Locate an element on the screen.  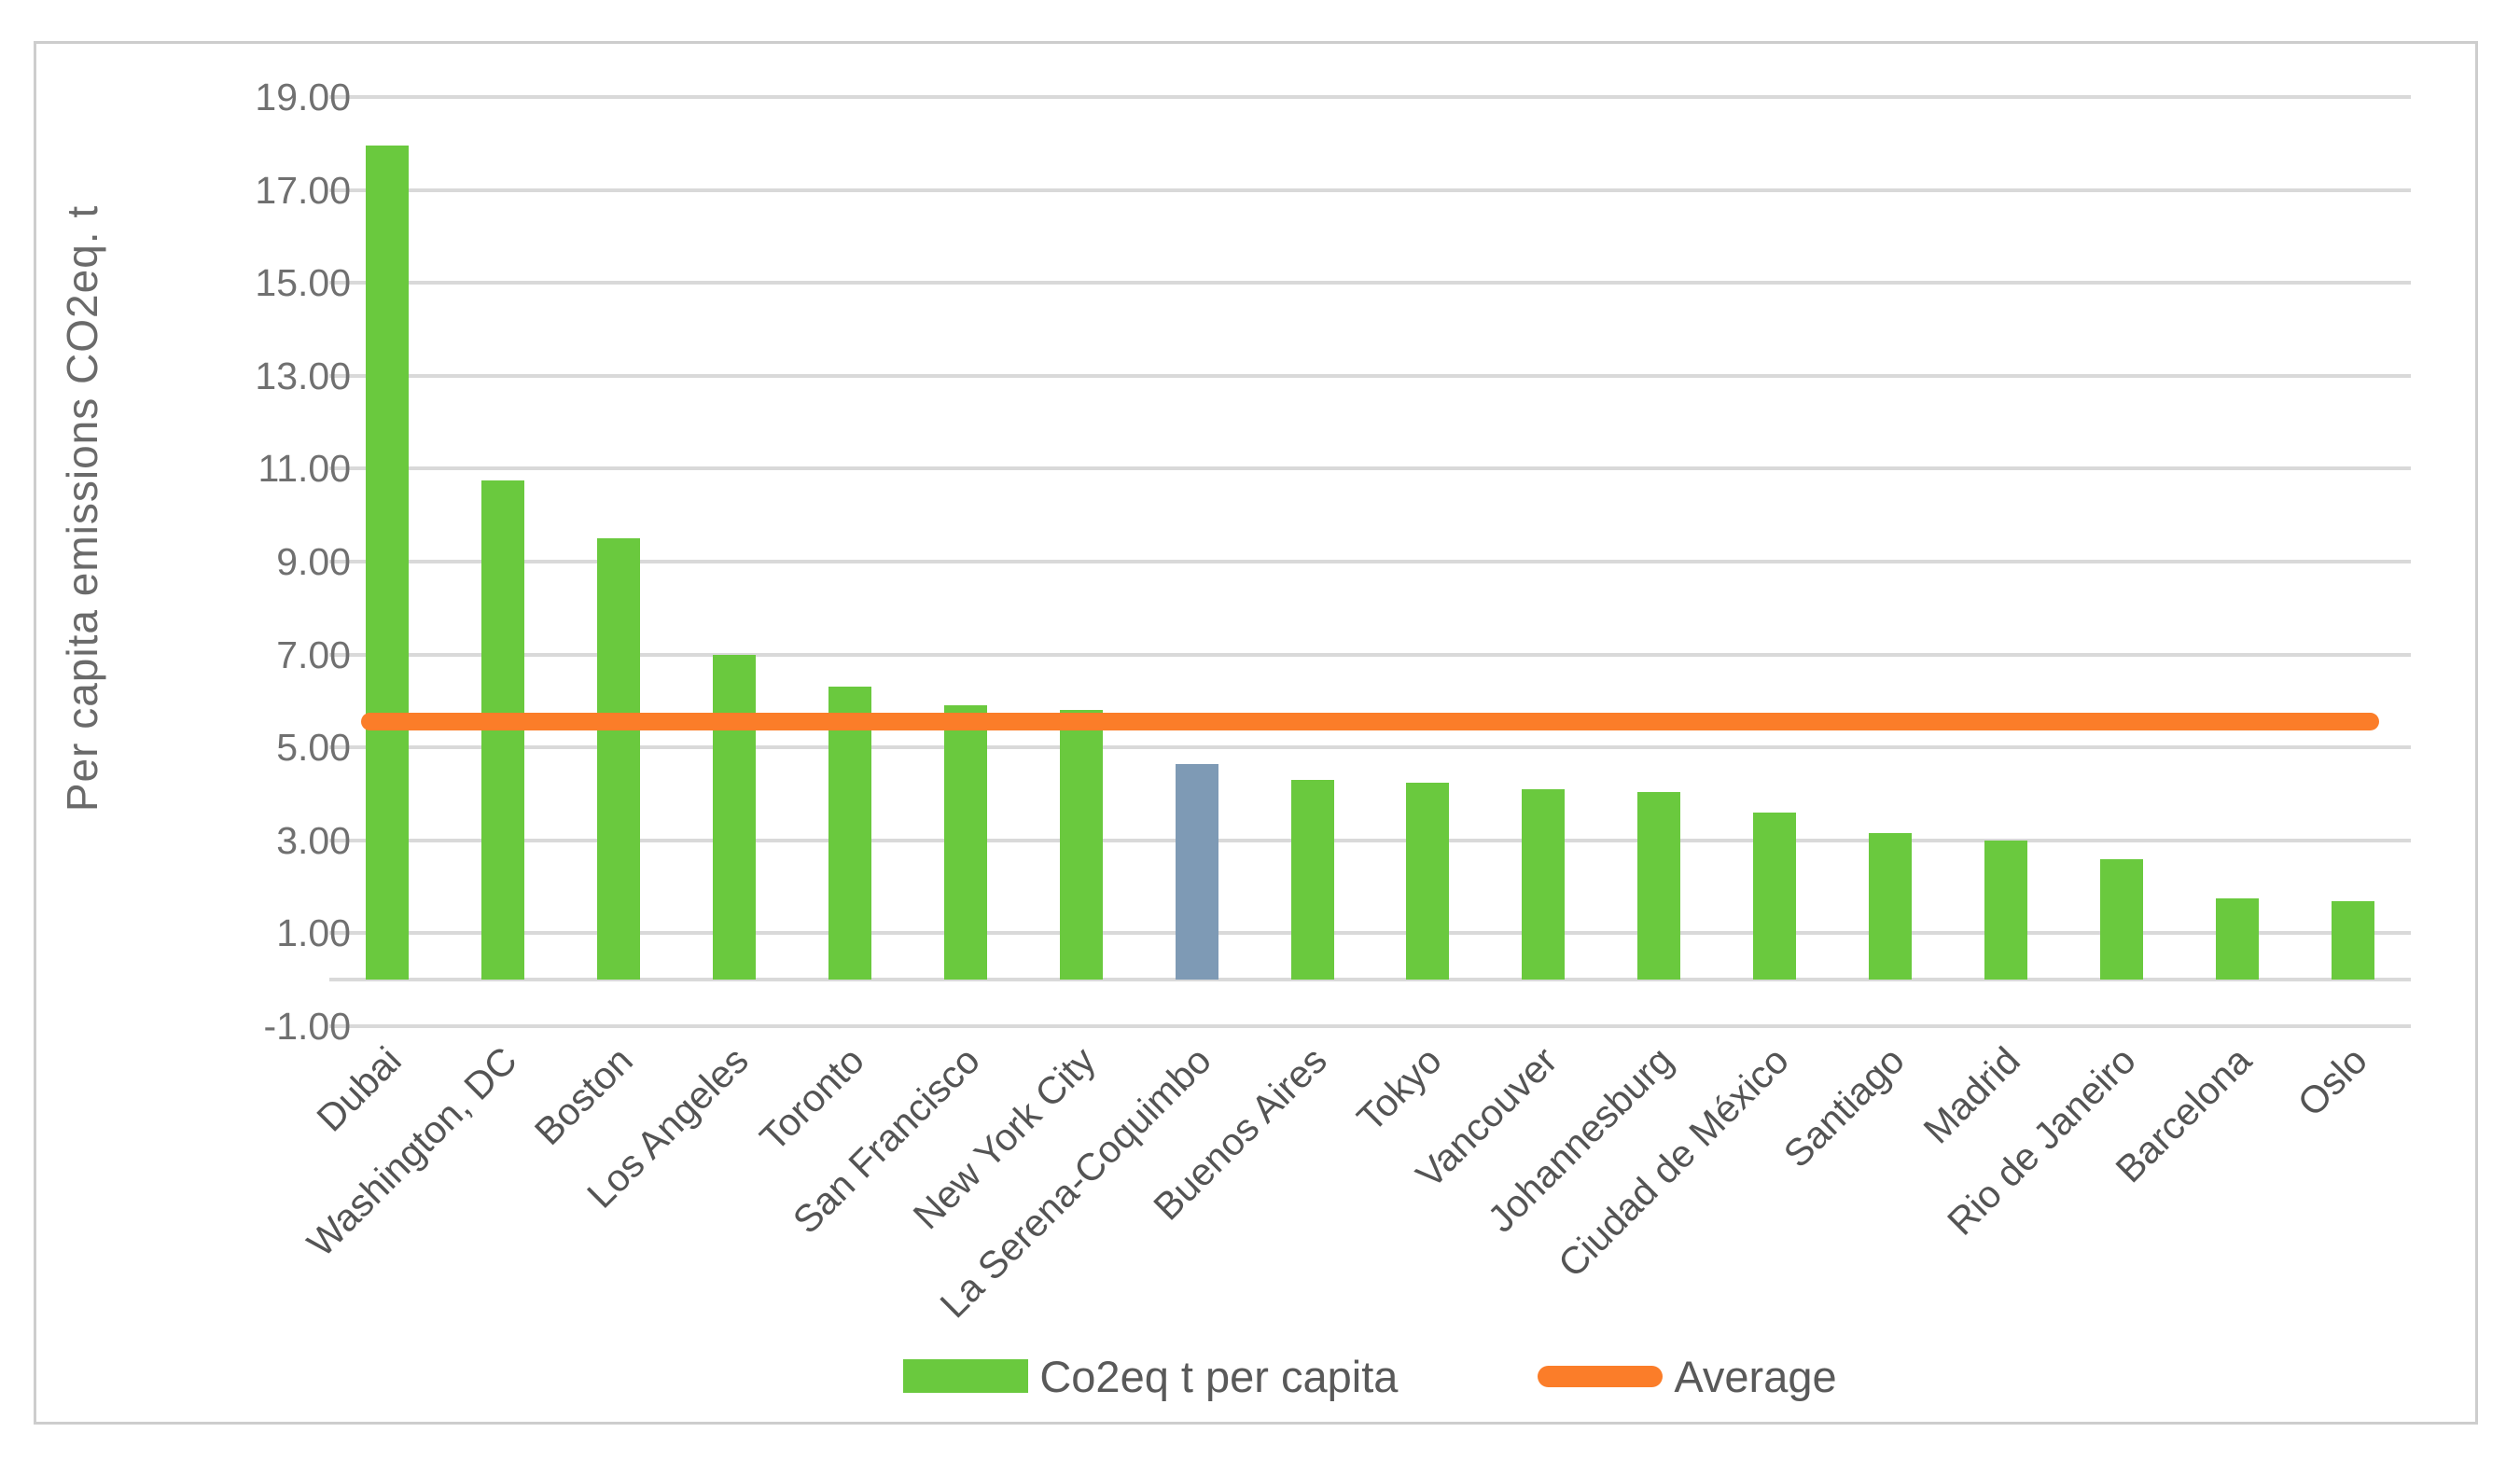
average-swatch-icon is located at coordinates (1601, 1376).